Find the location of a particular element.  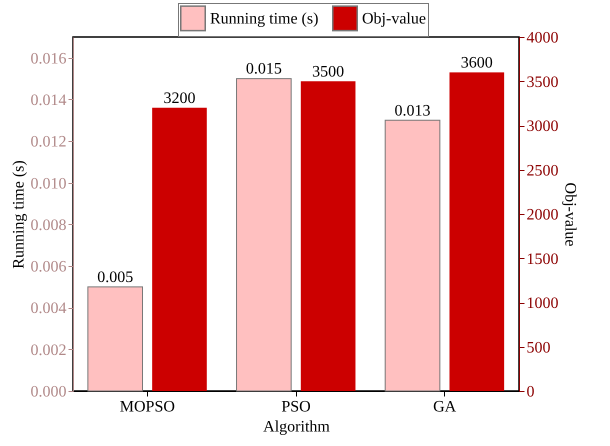

legend-label: Running time (s) is located at coordinates (264, 19).